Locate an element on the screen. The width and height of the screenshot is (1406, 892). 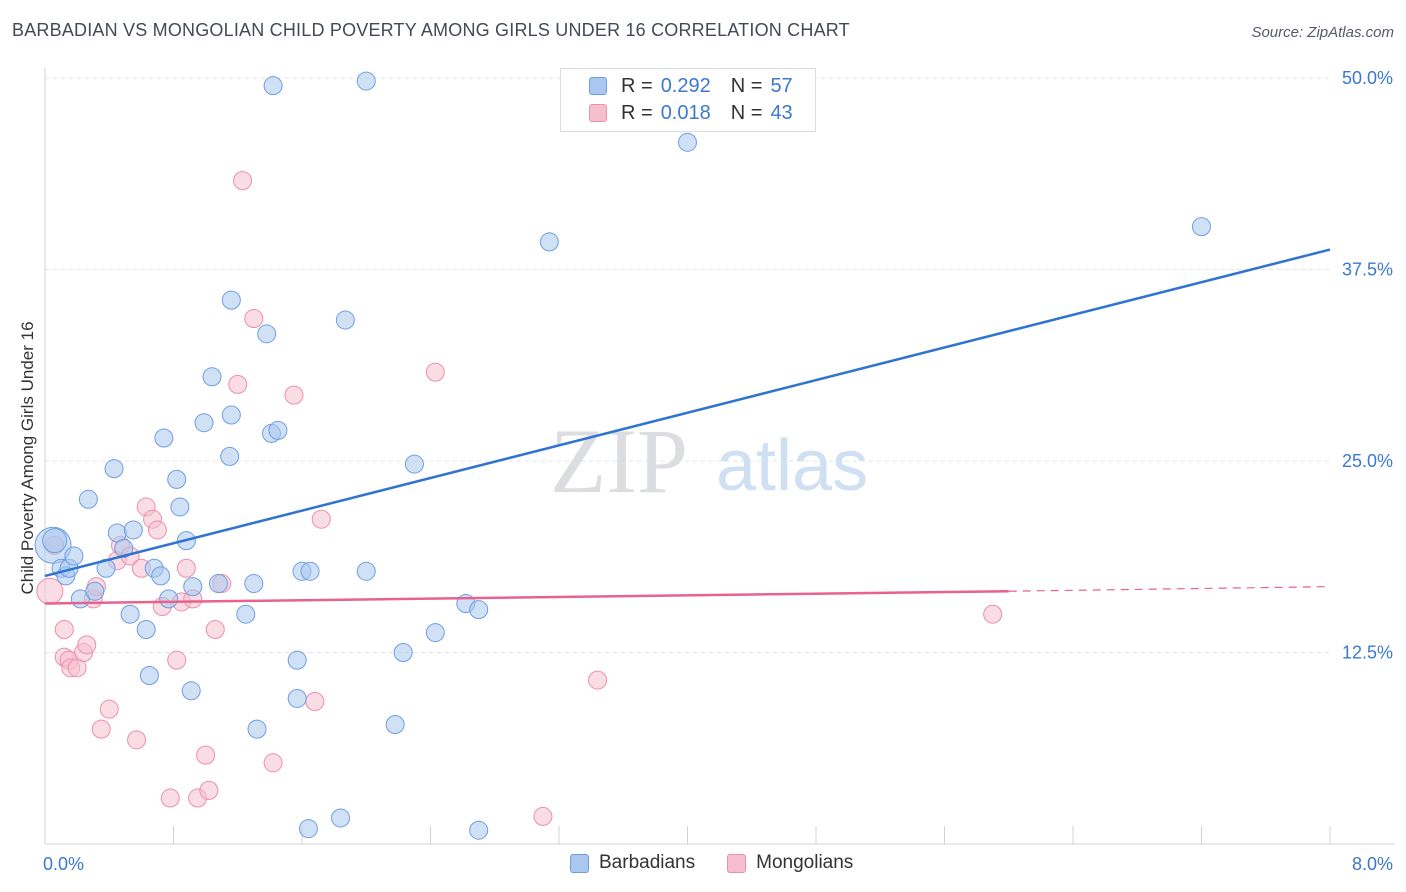
mongolians-trend-extension is located at coordinates (1169, 589).